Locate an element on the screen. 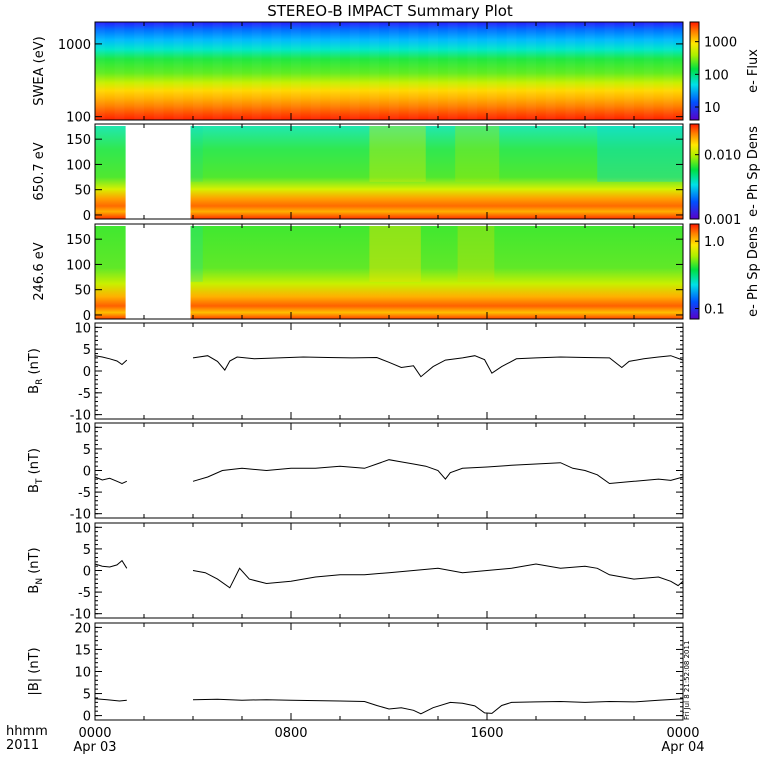  colorbar-tick-label: 0.010 is located at coordinates (722, 156).